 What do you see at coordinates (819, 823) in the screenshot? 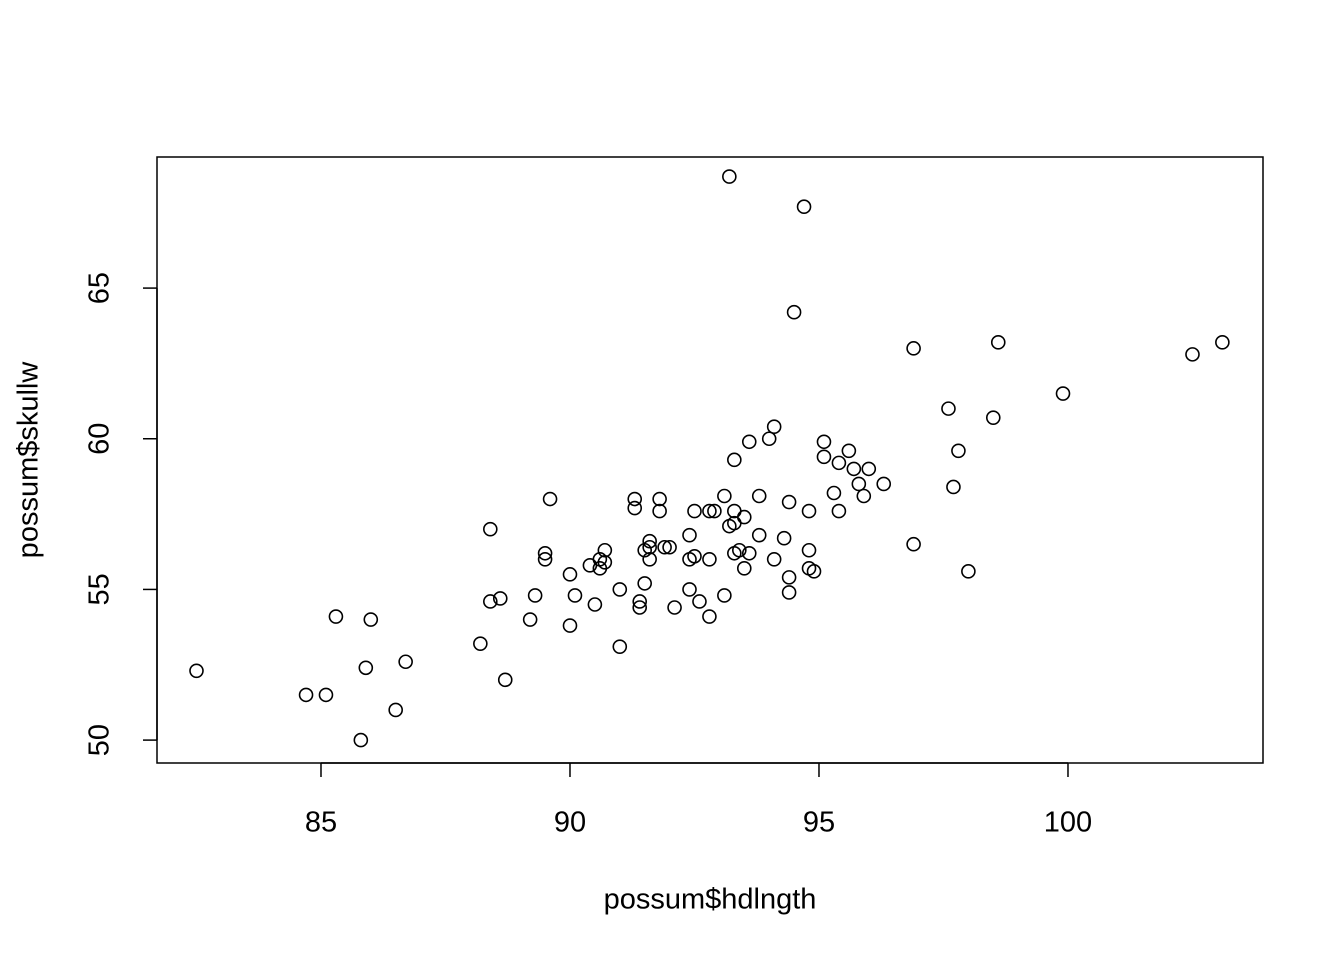
I see `x-tick-label: 95` at bounding box center [819, 823].